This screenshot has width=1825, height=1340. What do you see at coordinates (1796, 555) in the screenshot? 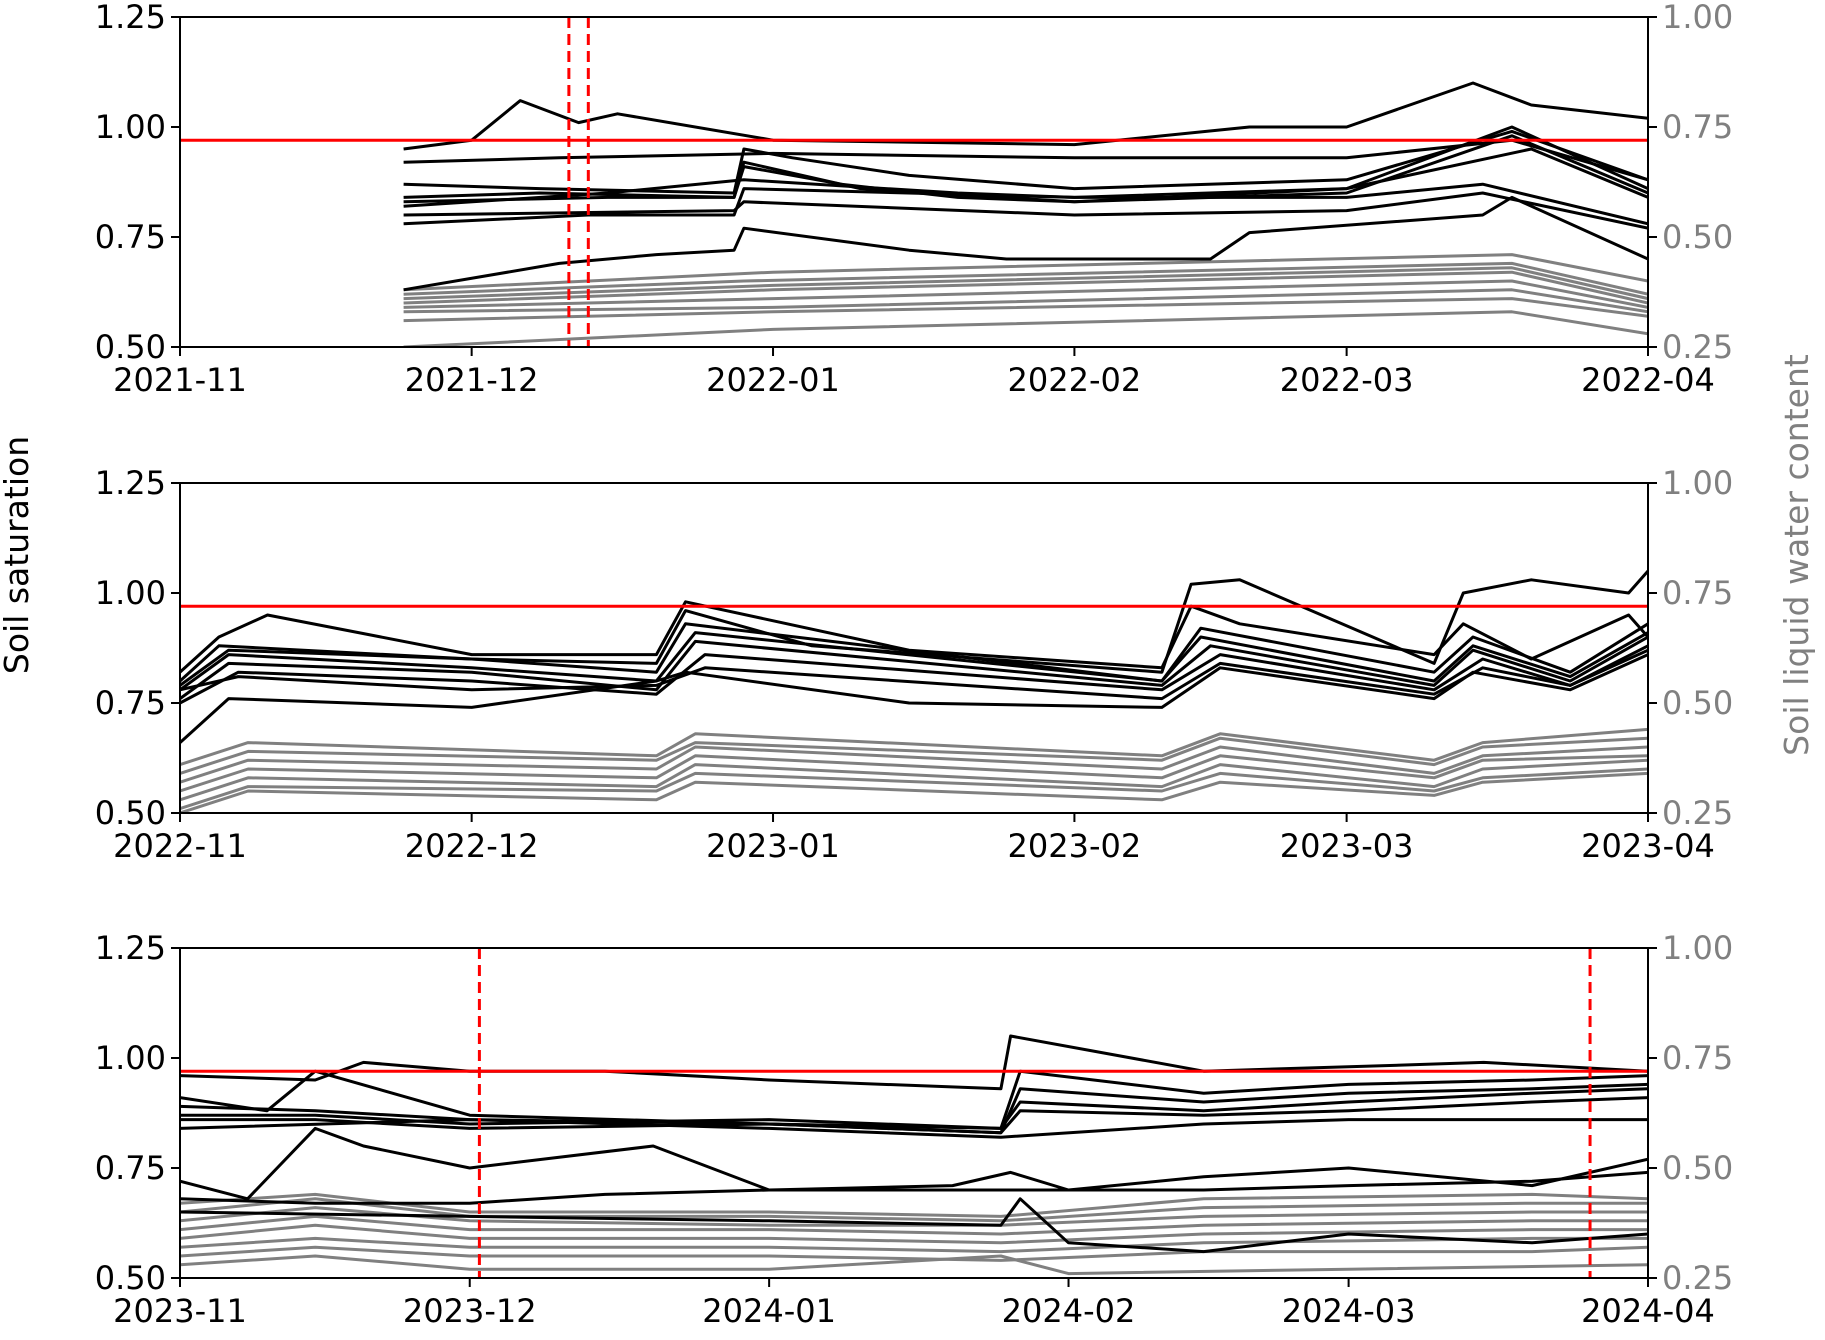
I see `right-axis-label: Soil liquid water content` at bounding box center [1796, 555].